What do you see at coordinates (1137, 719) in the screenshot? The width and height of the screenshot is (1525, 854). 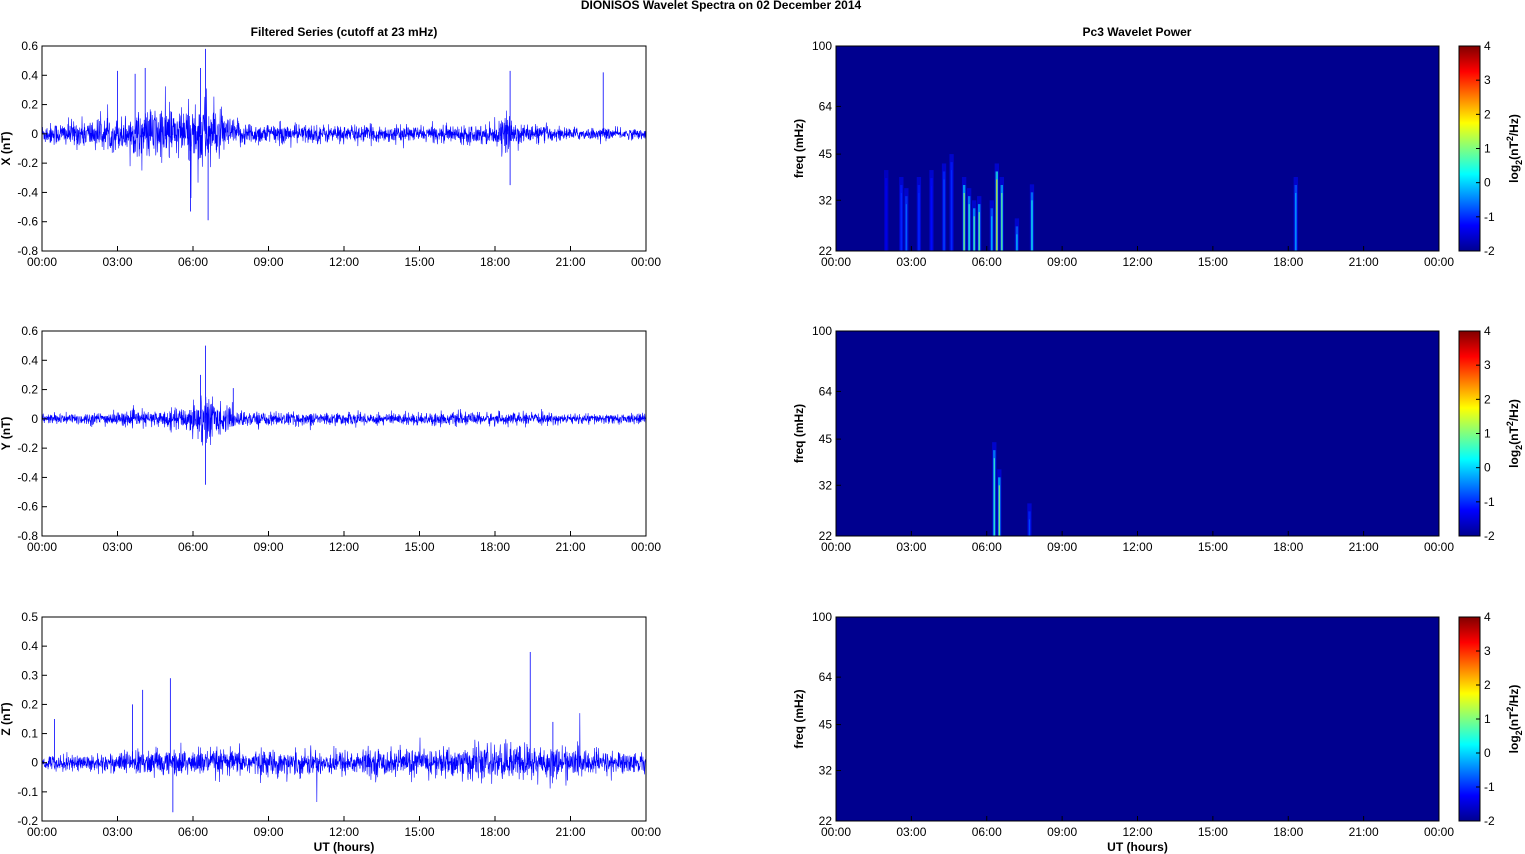 I see `spectrogram-background` at bounding box center [1137, 719].